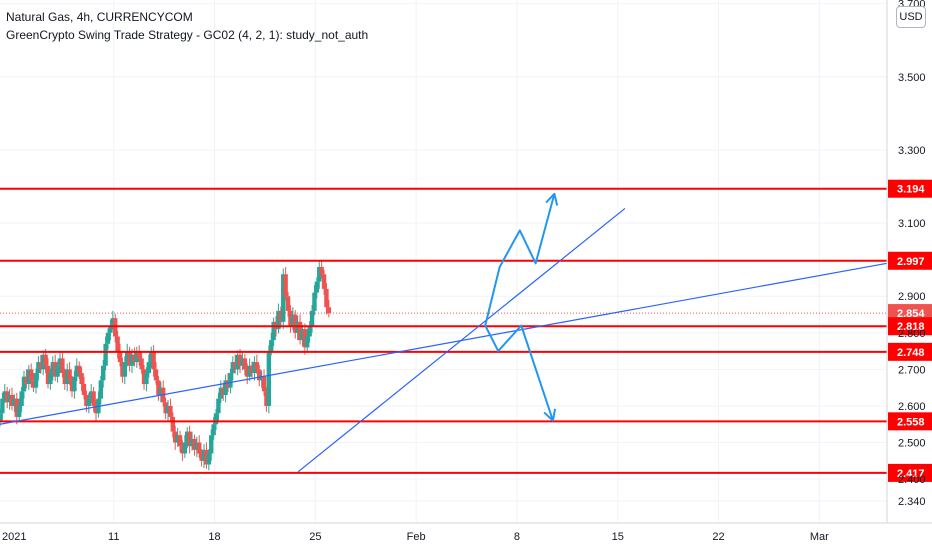 The image size is (932, 550). I want to click on time-axis: 2021 11 18 25 Feb 8 15 22 Mar, so click(415, 537).